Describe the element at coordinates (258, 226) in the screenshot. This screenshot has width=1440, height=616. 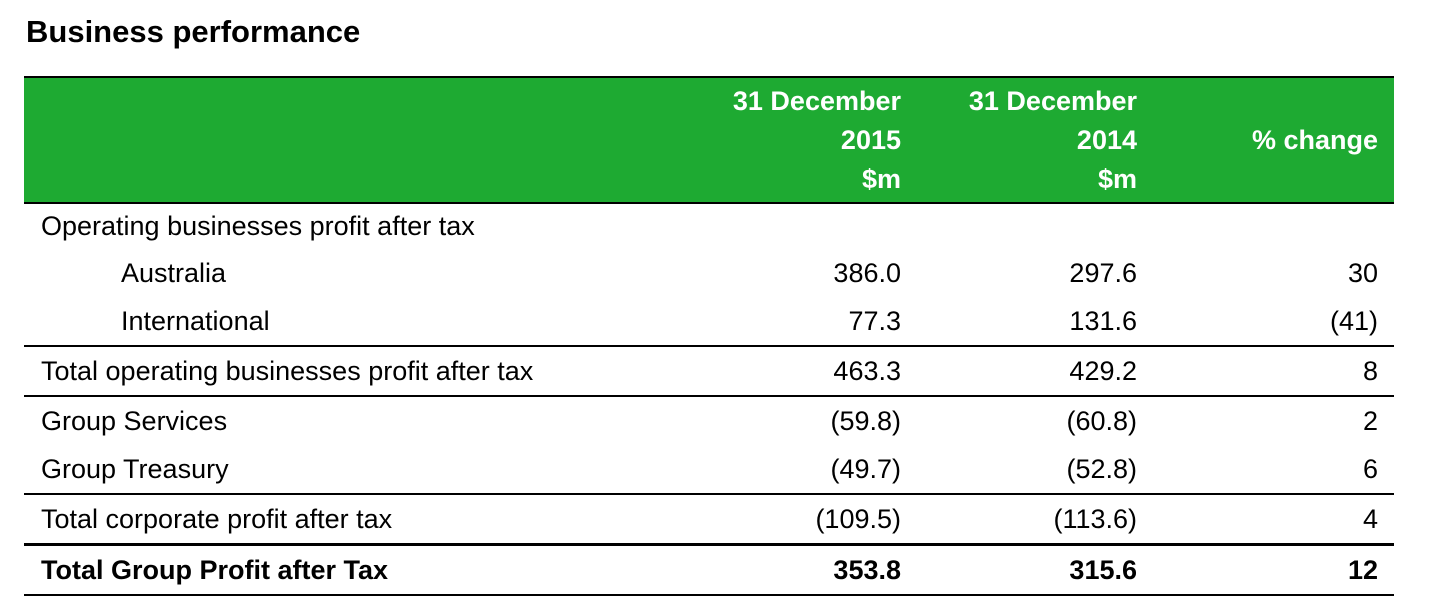
I see `section-label: Operating businesses profit after tax` at that location.